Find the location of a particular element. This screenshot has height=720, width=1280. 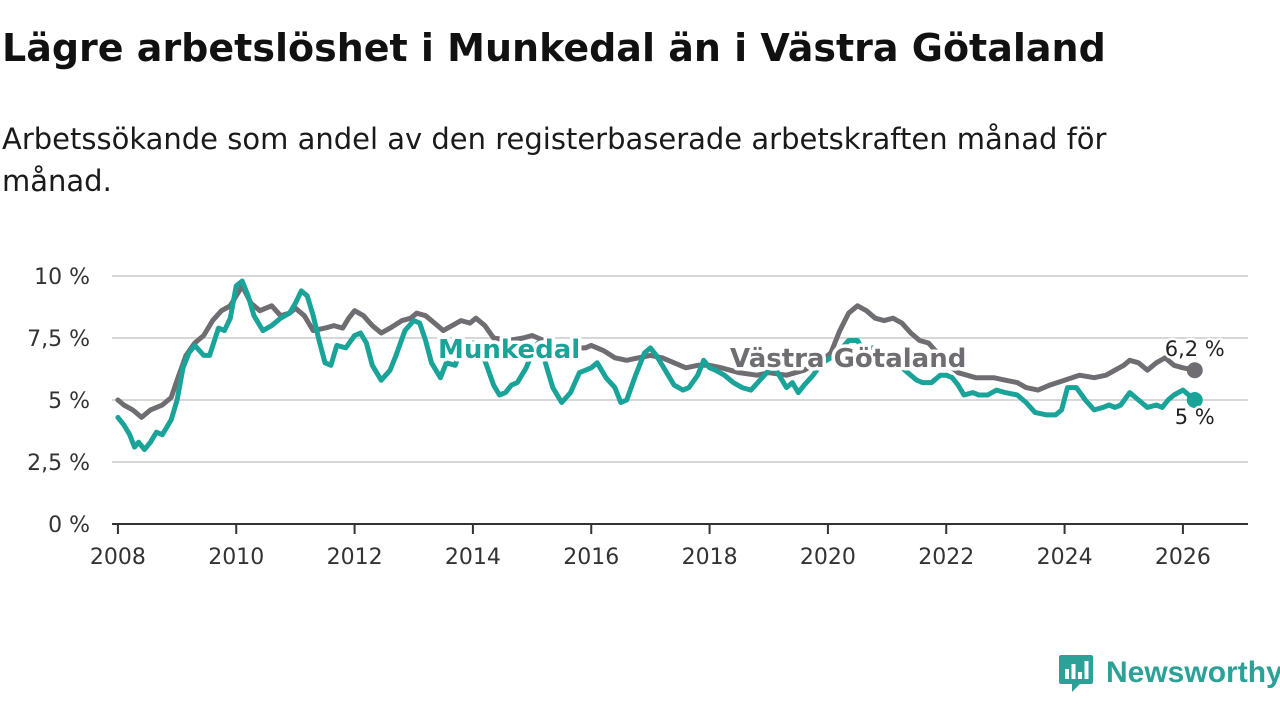

series-label-v-stra-g-taland: Västra Götaland is located at coordinates (848, 359).